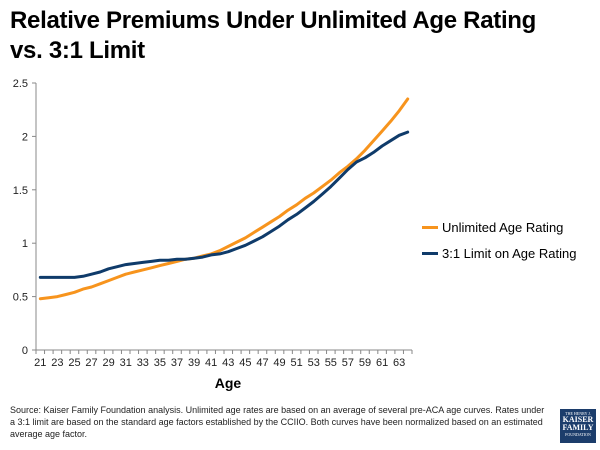 The height and width of the screenshot is (450, 600). I want to click on legend-label-limit: 3:1 Limit on Age Rating, so click(509, 253).